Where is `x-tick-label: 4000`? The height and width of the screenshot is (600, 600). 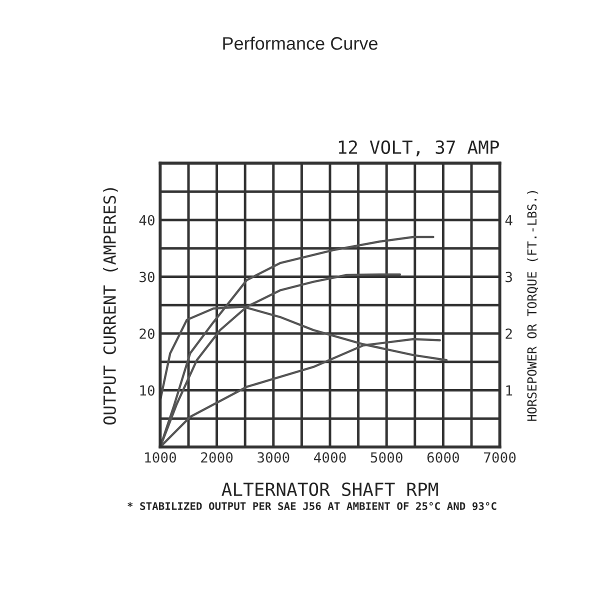
x-tick-label: 4000 is located at coordinates (330, 457).